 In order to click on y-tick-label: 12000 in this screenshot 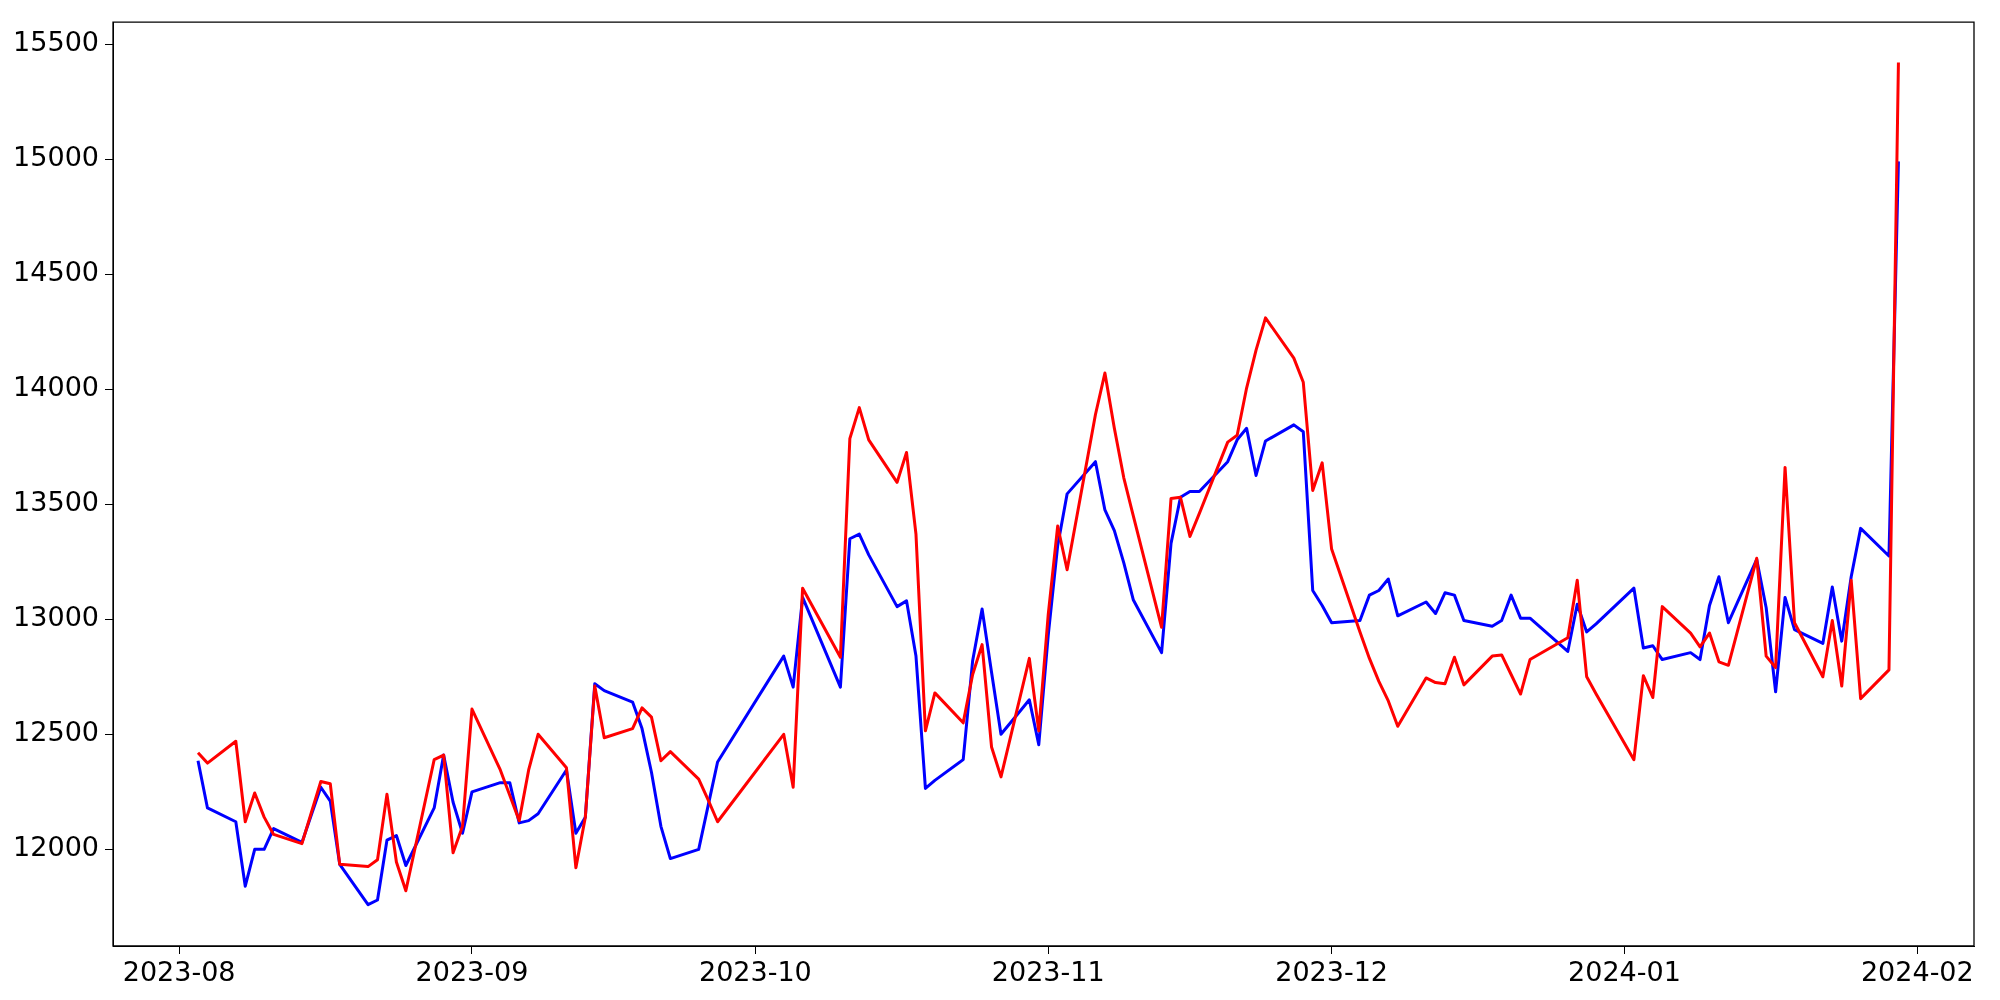, I will do `click(56, 847)`.